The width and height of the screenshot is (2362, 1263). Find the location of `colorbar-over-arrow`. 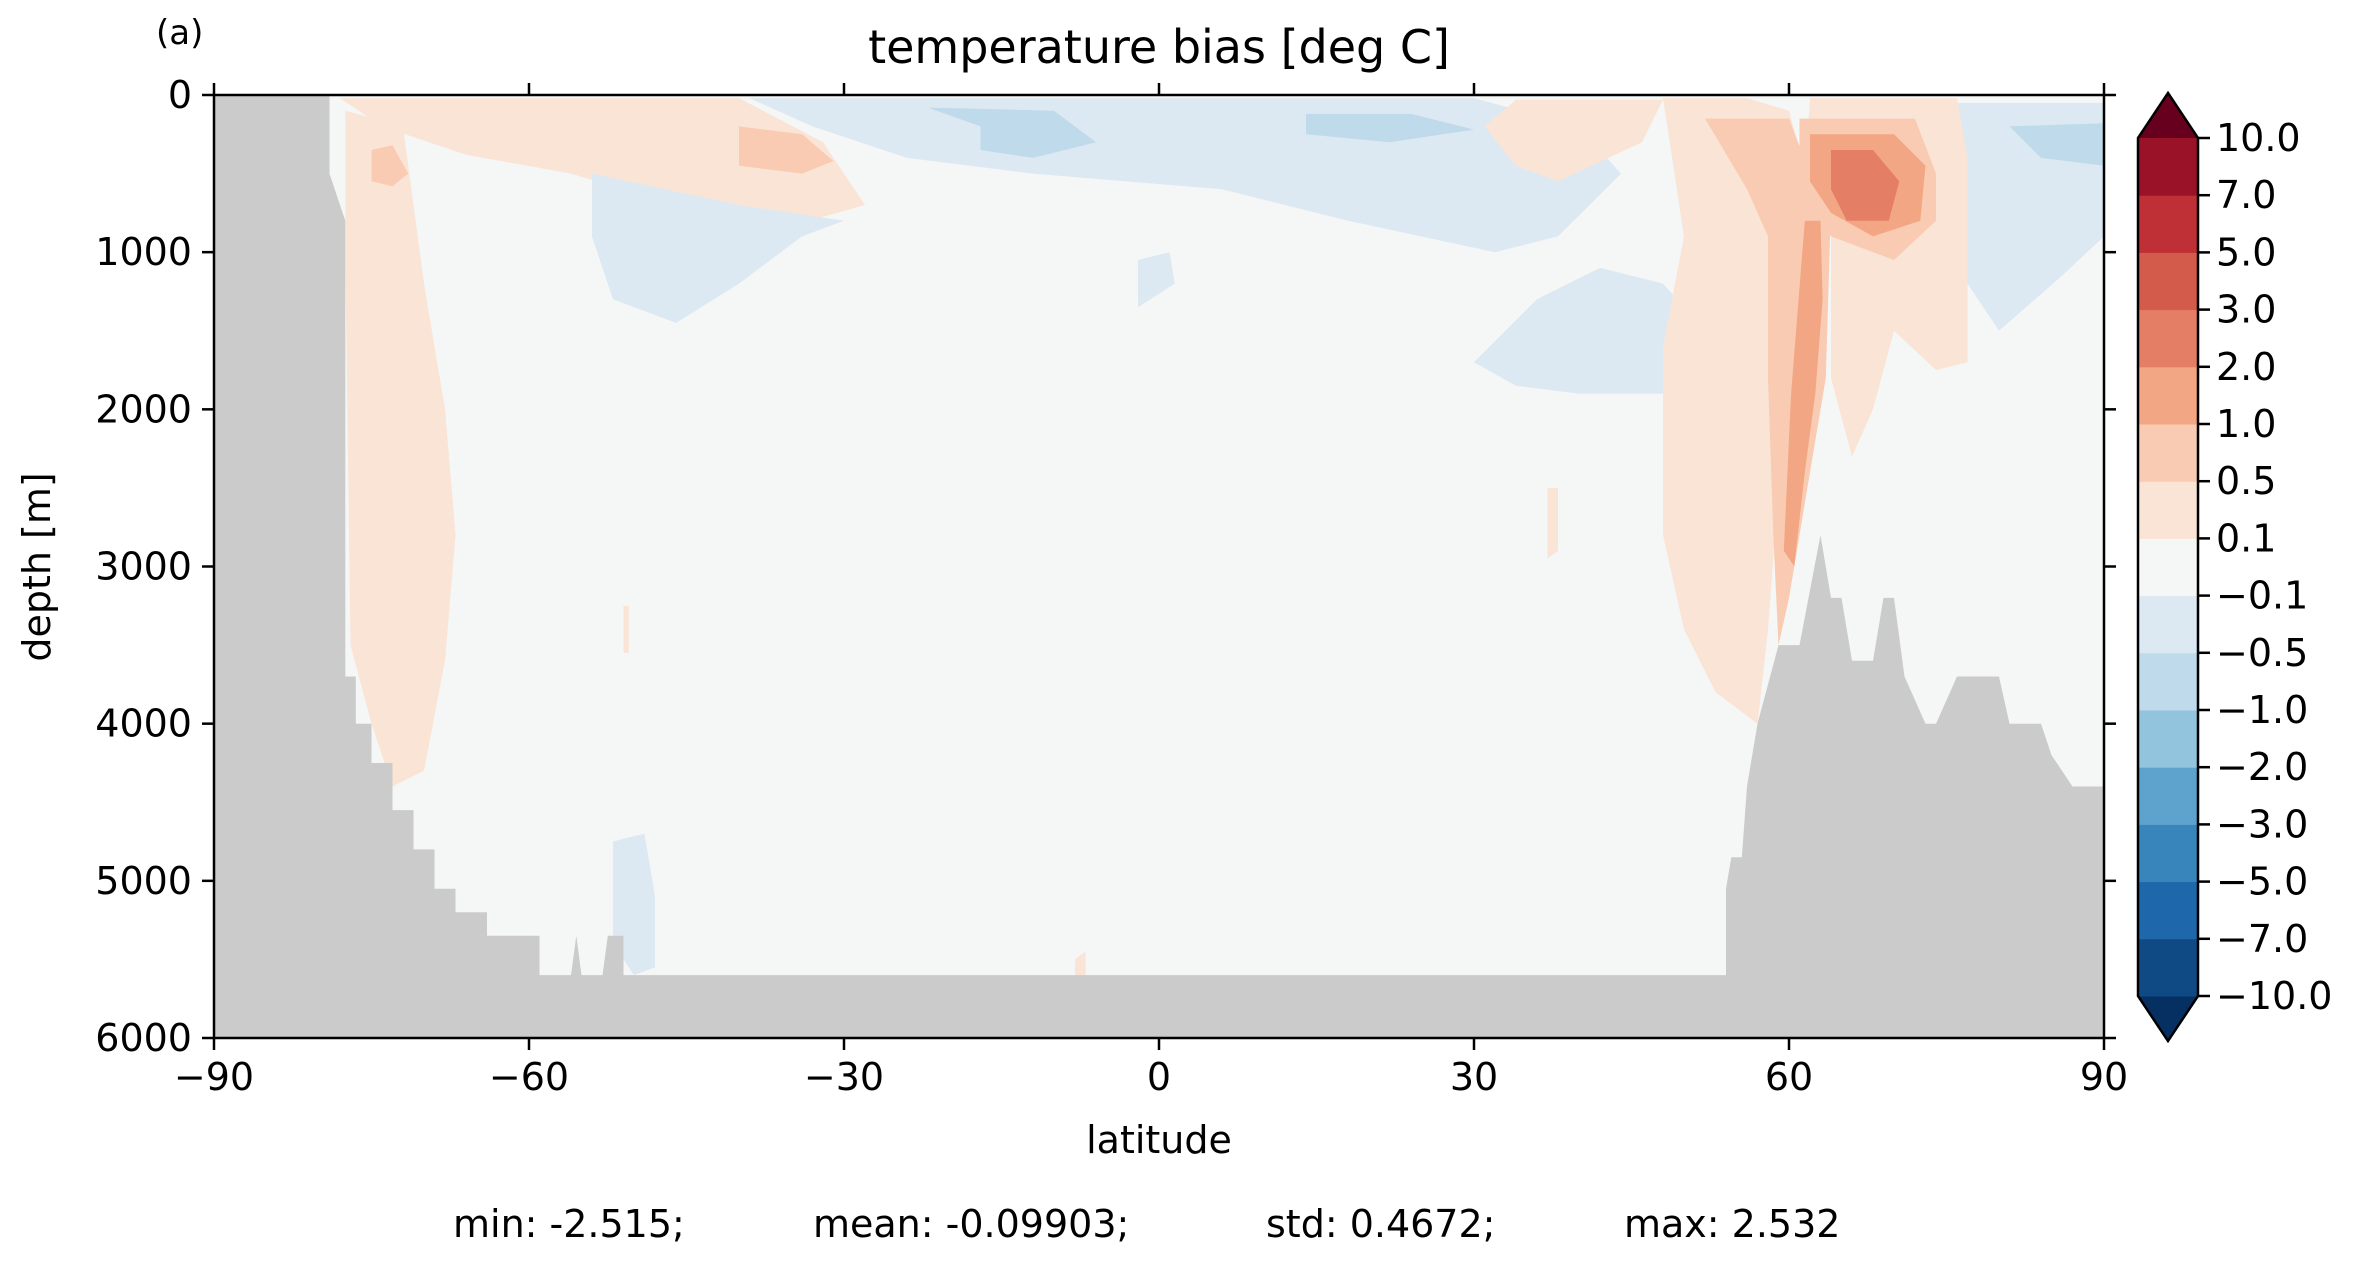

colorbar-over-arrow is located at coordinates (2168, 115).